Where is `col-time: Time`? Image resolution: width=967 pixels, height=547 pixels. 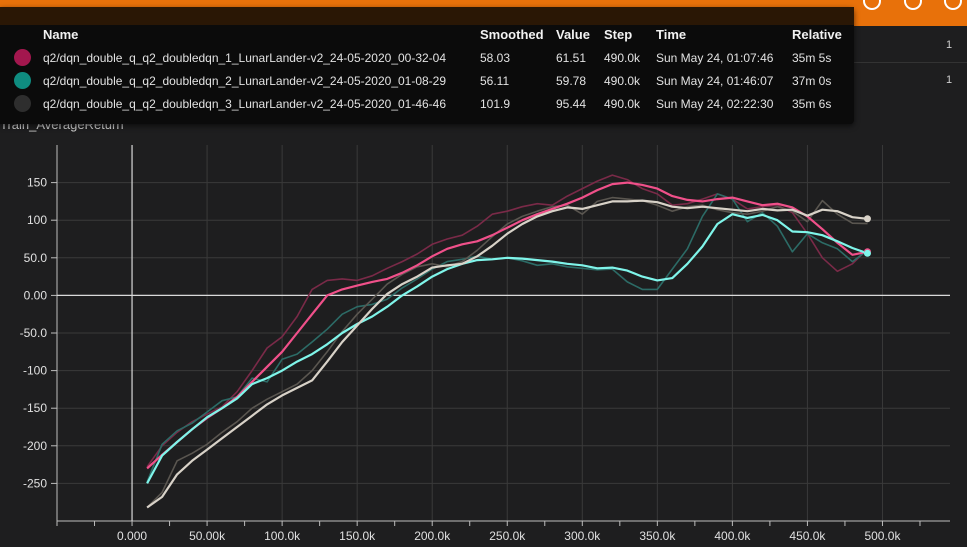
col-time: Time is located at coordinates (671, 34).